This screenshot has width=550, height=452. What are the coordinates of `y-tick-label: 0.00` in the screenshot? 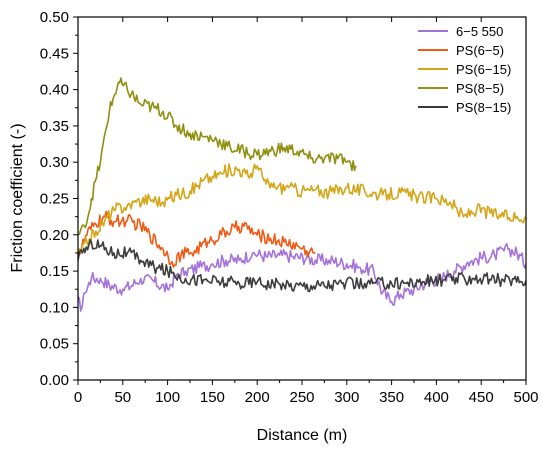 It's located at (54, 380).